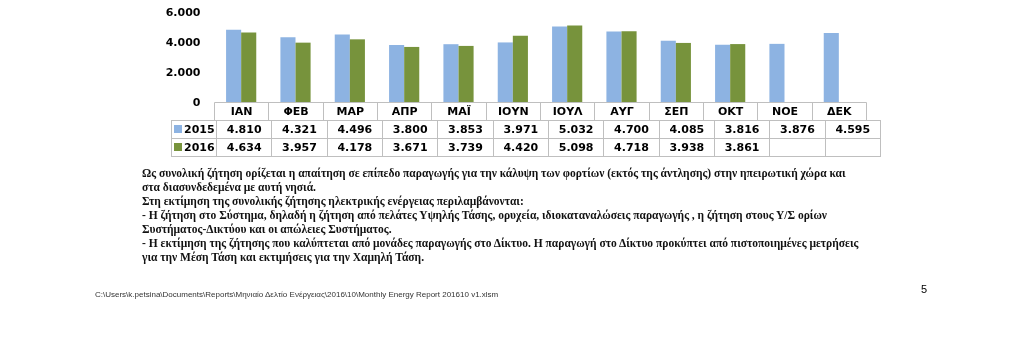  What do you see at coordinates (244, 129) in the screenshot?
I see `data-label: 4.810` at bounding box center [244, 129].